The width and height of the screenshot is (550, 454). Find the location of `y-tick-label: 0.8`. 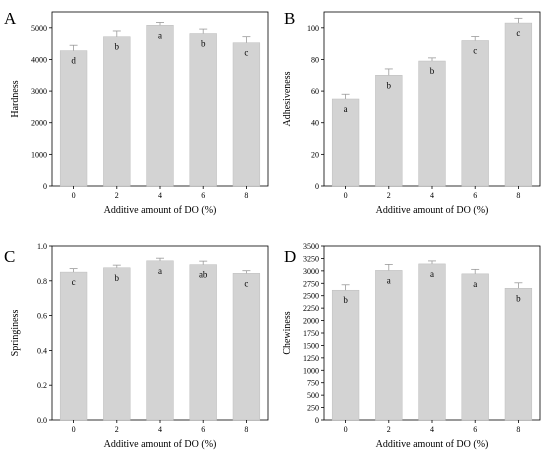

y-tick-label: 0.8 is located at coordinates (42, 281).